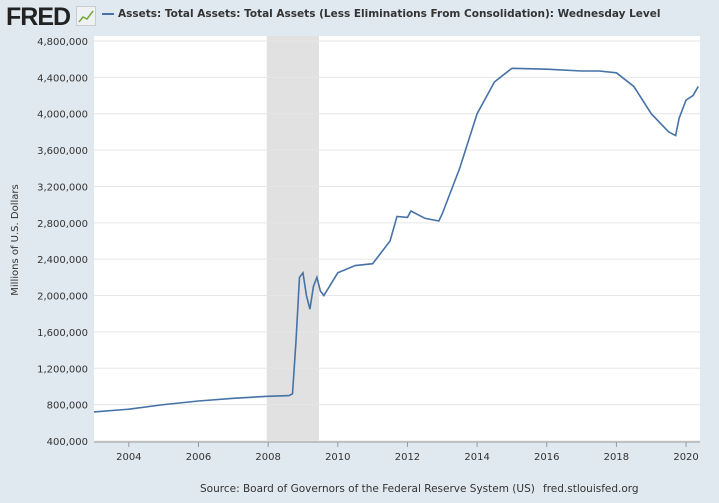  Describe the element at coordinates (38, 17) in the screenshot. I see `fred-logo: FRED` at that location.